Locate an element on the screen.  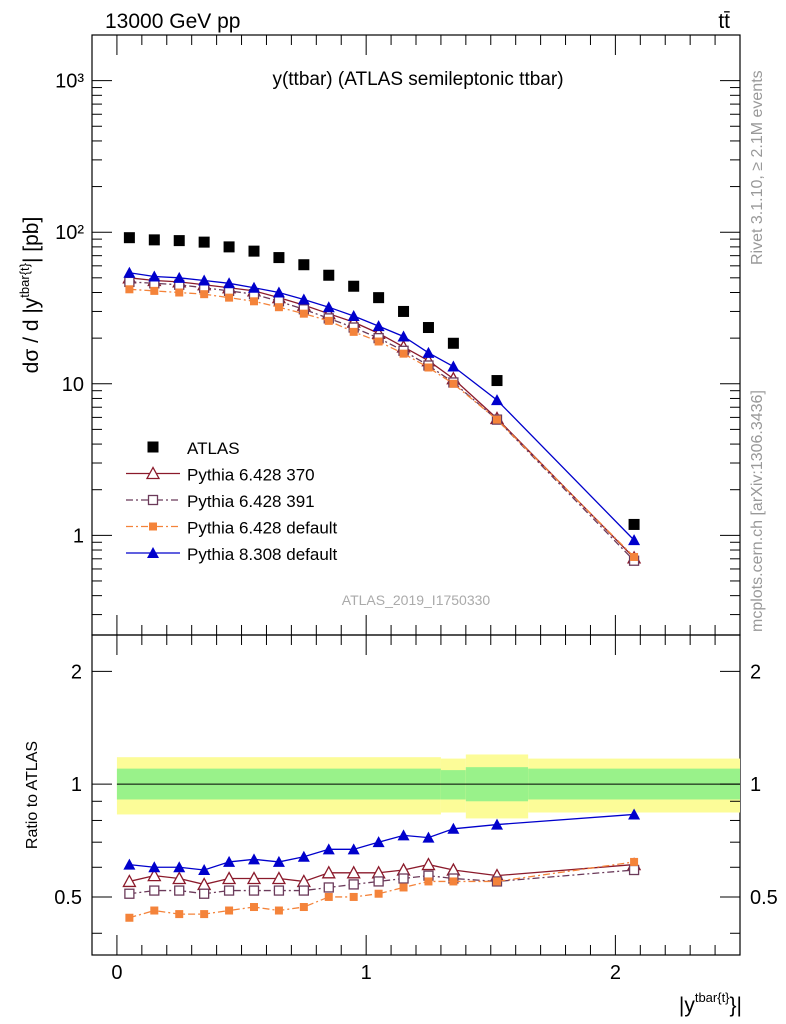
legend-label-3: Pythia 8.308 default is located at coordinates (262, 554).